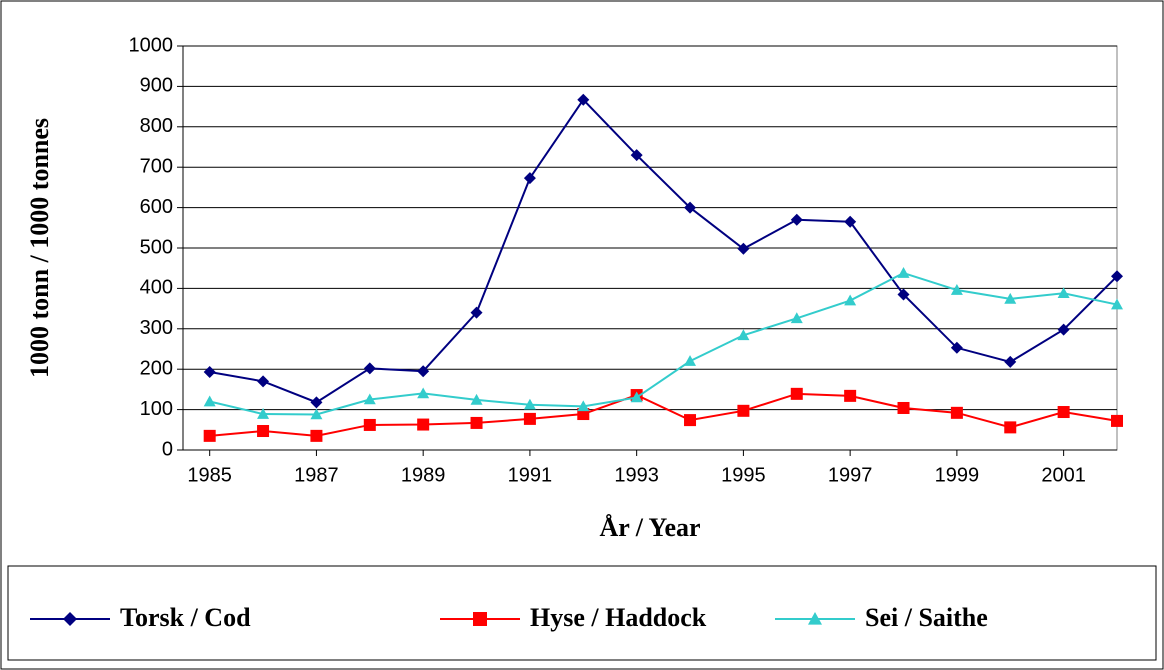 The width and height of the screenshot is (1164, 670). Describe the element at coordinates (156, 328) in the screenshot. I see `y-tick-label: 300` at that location.